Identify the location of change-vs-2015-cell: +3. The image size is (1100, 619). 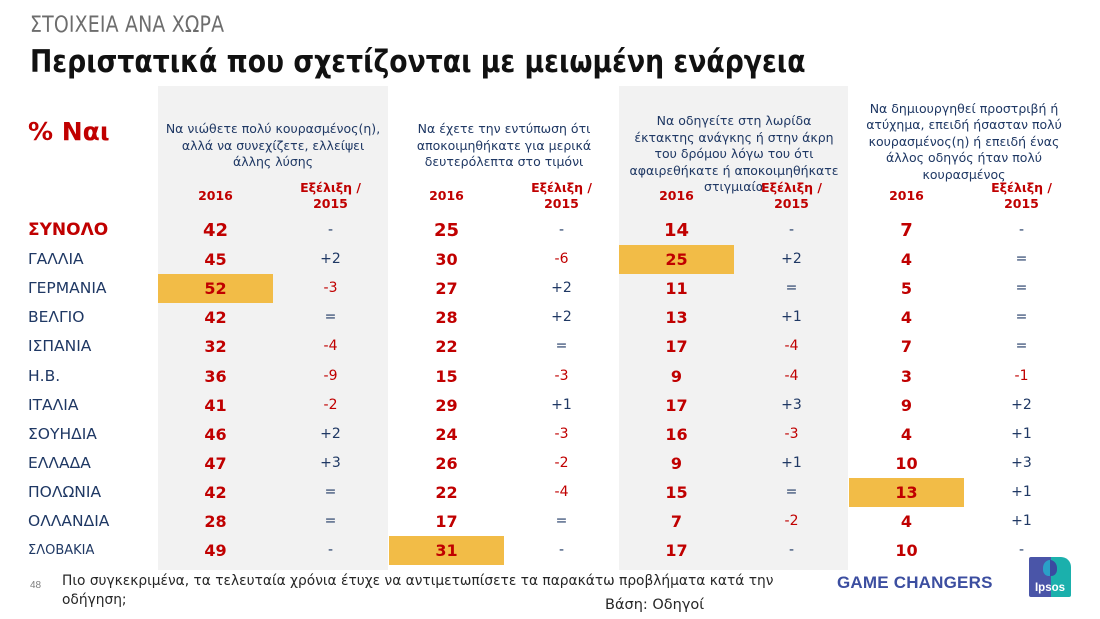
(330, 462).